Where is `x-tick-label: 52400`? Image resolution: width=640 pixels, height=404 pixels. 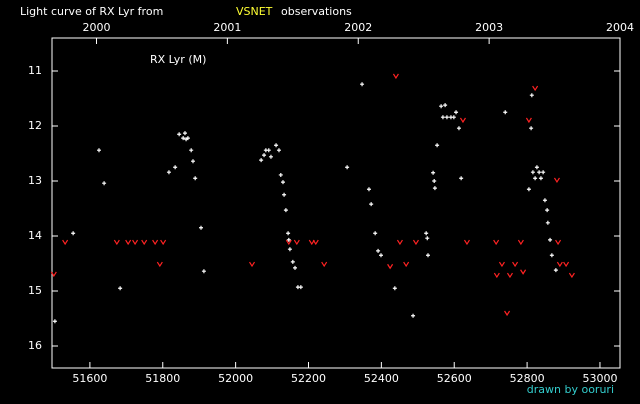 x-tick-label: 52400 is located at coordinates (381, 378).